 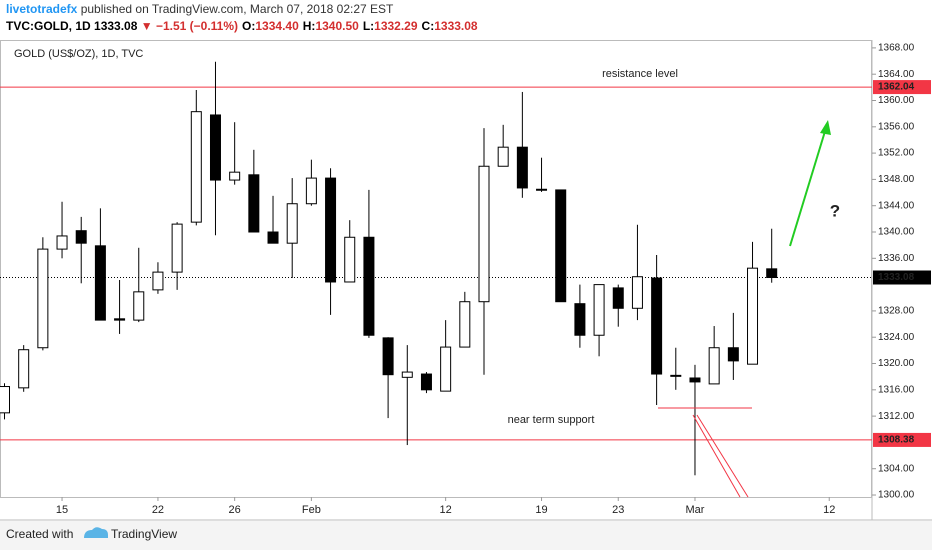 I want to click on author: livetotradefx, so click(x=42, y=9).